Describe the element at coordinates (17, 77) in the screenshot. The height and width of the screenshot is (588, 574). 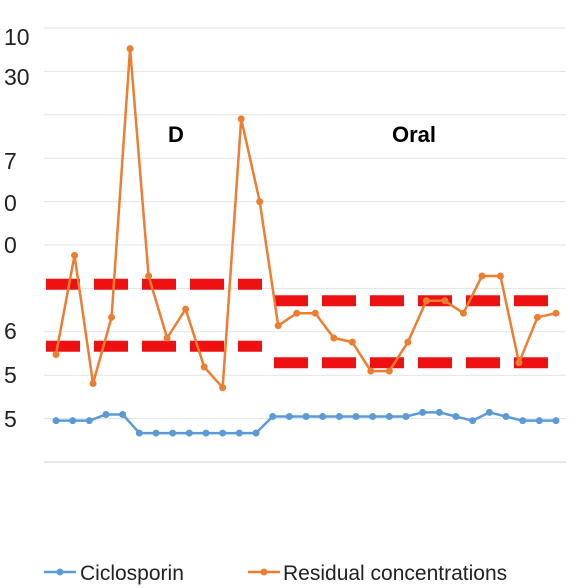
I see `y-tick-label: 30` at that location.